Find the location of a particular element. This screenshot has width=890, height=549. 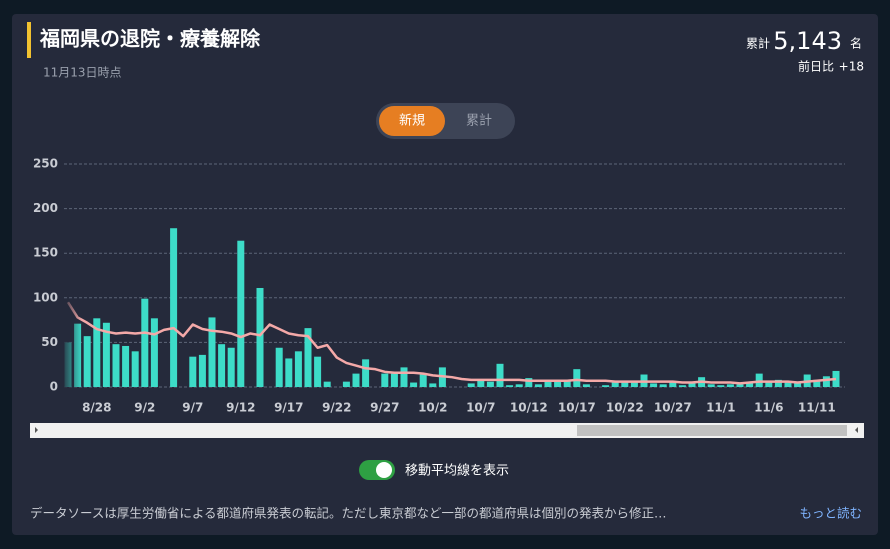

x-tick-label: 9/12 is located at coordinates (240, 408).